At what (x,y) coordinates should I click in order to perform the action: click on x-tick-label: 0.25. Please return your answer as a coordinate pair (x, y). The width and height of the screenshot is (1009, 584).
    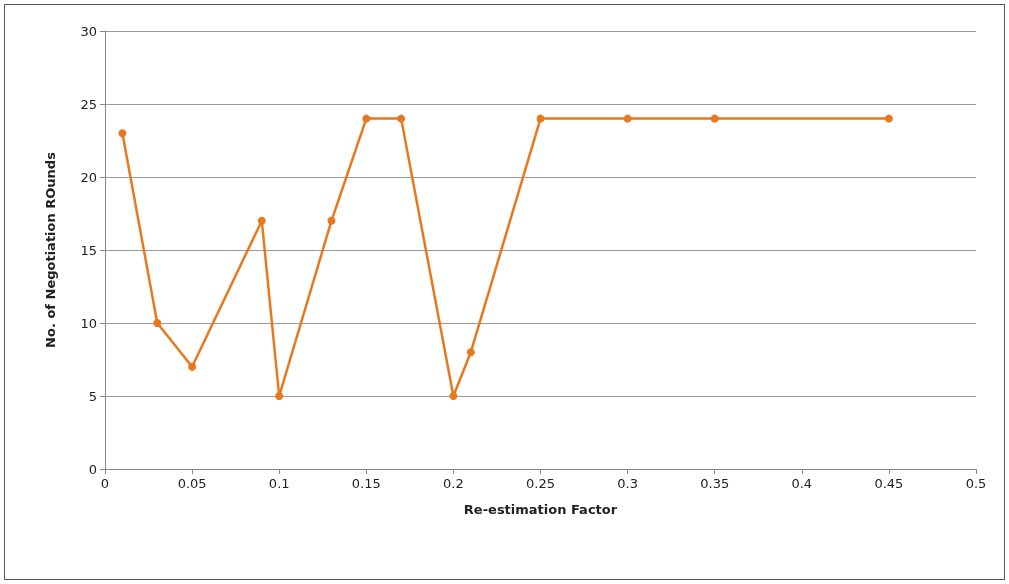
    Looking at the image, I should click on (540, 483).